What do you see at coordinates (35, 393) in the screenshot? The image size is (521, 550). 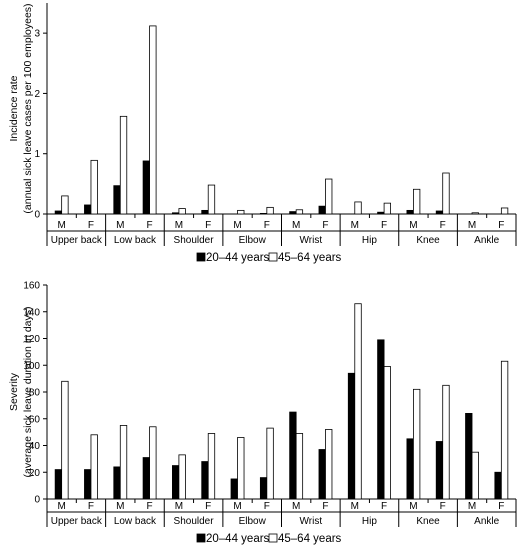 I see `y-tick-label: 80` at bounding box center [35, 393].